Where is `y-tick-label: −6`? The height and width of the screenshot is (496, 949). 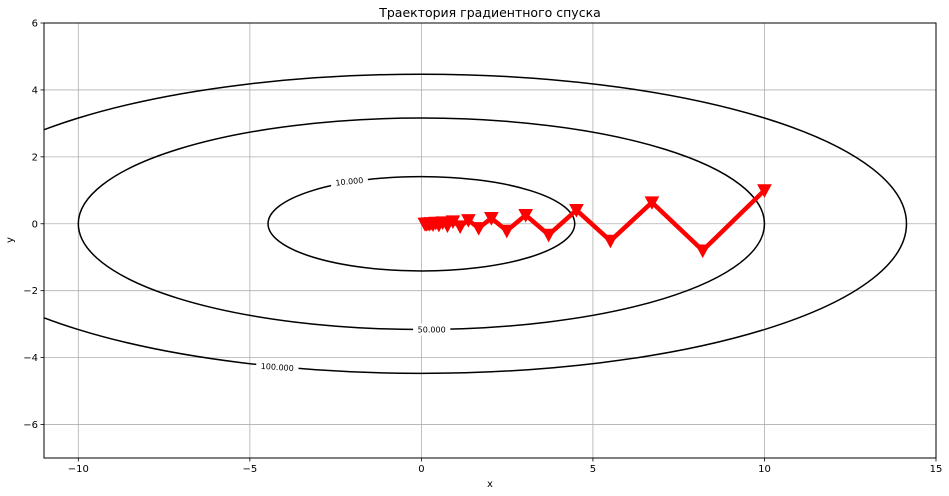 y-tick-label: −6 is located at coordinates (30, 425).